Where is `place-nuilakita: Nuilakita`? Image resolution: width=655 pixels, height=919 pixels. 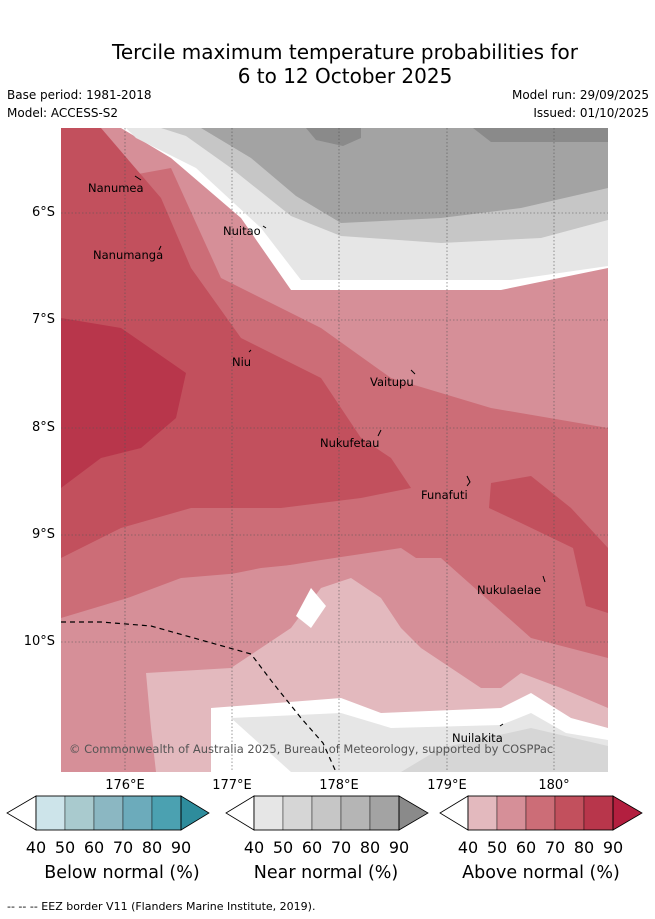 place-nuilakita: Nuilakita is located at coordinates (477, 738).